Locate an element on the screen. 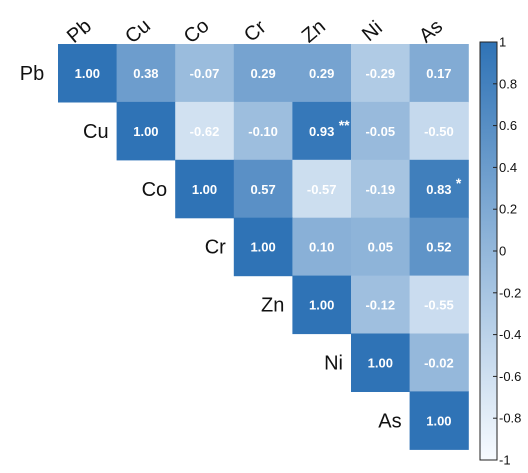  row-label-pb: Pb is located at coordinates (32, 74).